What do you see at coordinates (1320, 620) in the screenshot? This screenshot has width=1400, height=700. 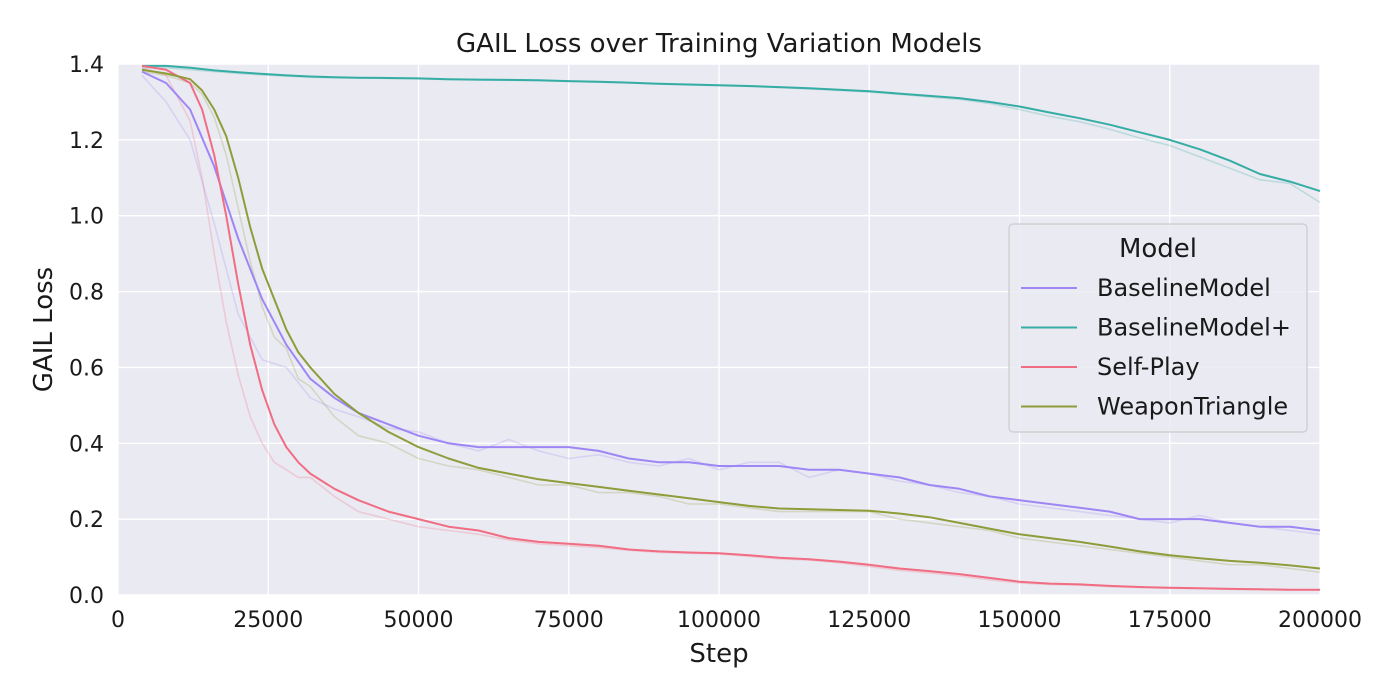 I see `x-tick-label: 200000` at bounding box center [1320, 620].